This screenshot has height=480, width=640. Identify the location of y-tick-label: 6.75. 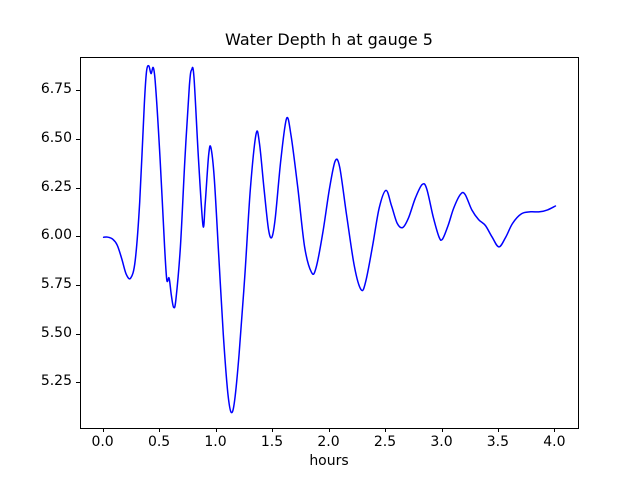
(56, 89).